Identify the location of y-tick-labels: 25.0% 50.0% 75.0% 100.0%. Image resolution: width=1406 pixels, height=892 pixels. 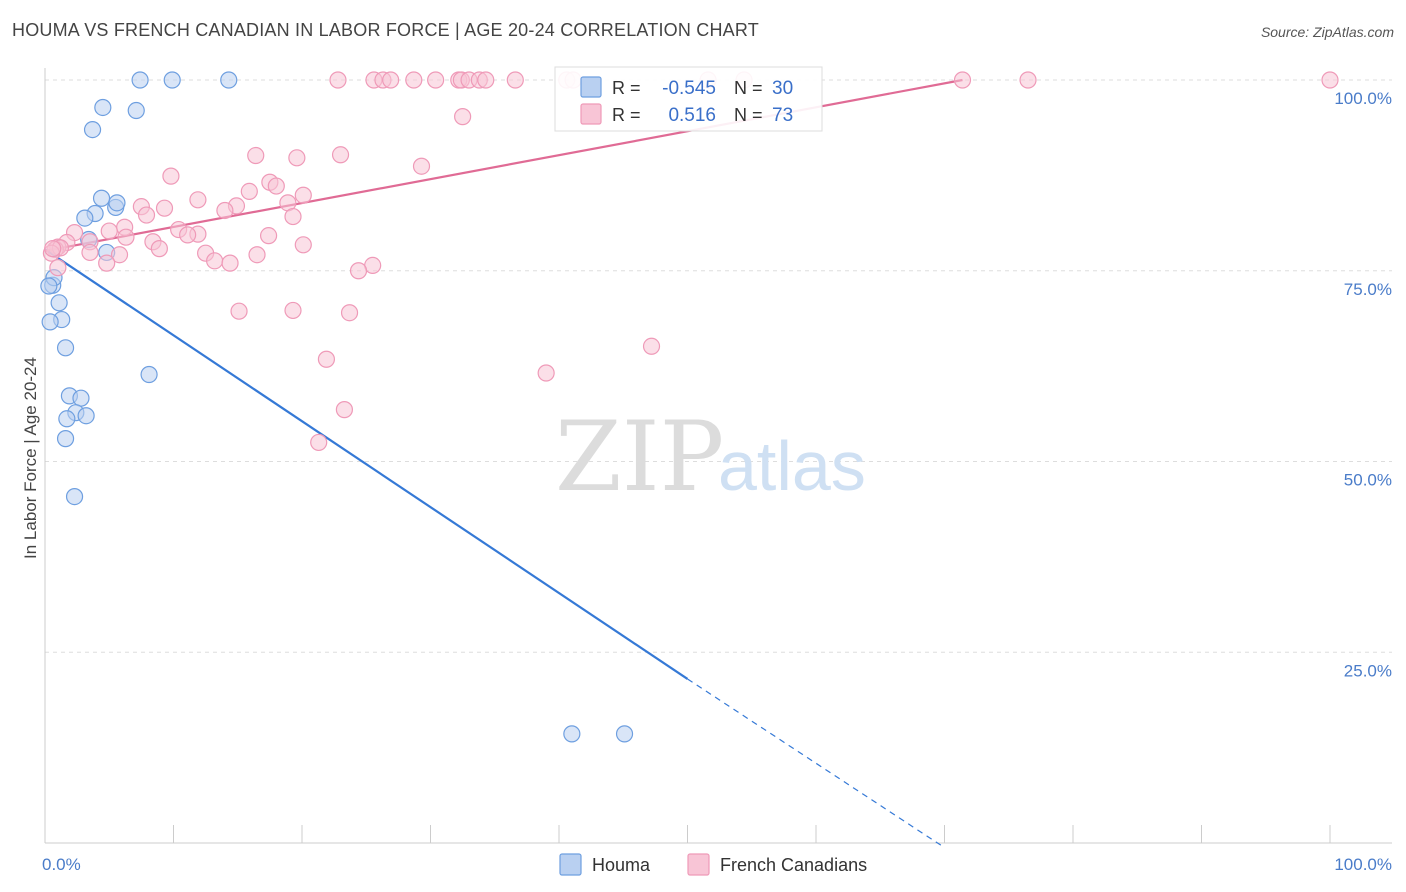
(1363, 384).